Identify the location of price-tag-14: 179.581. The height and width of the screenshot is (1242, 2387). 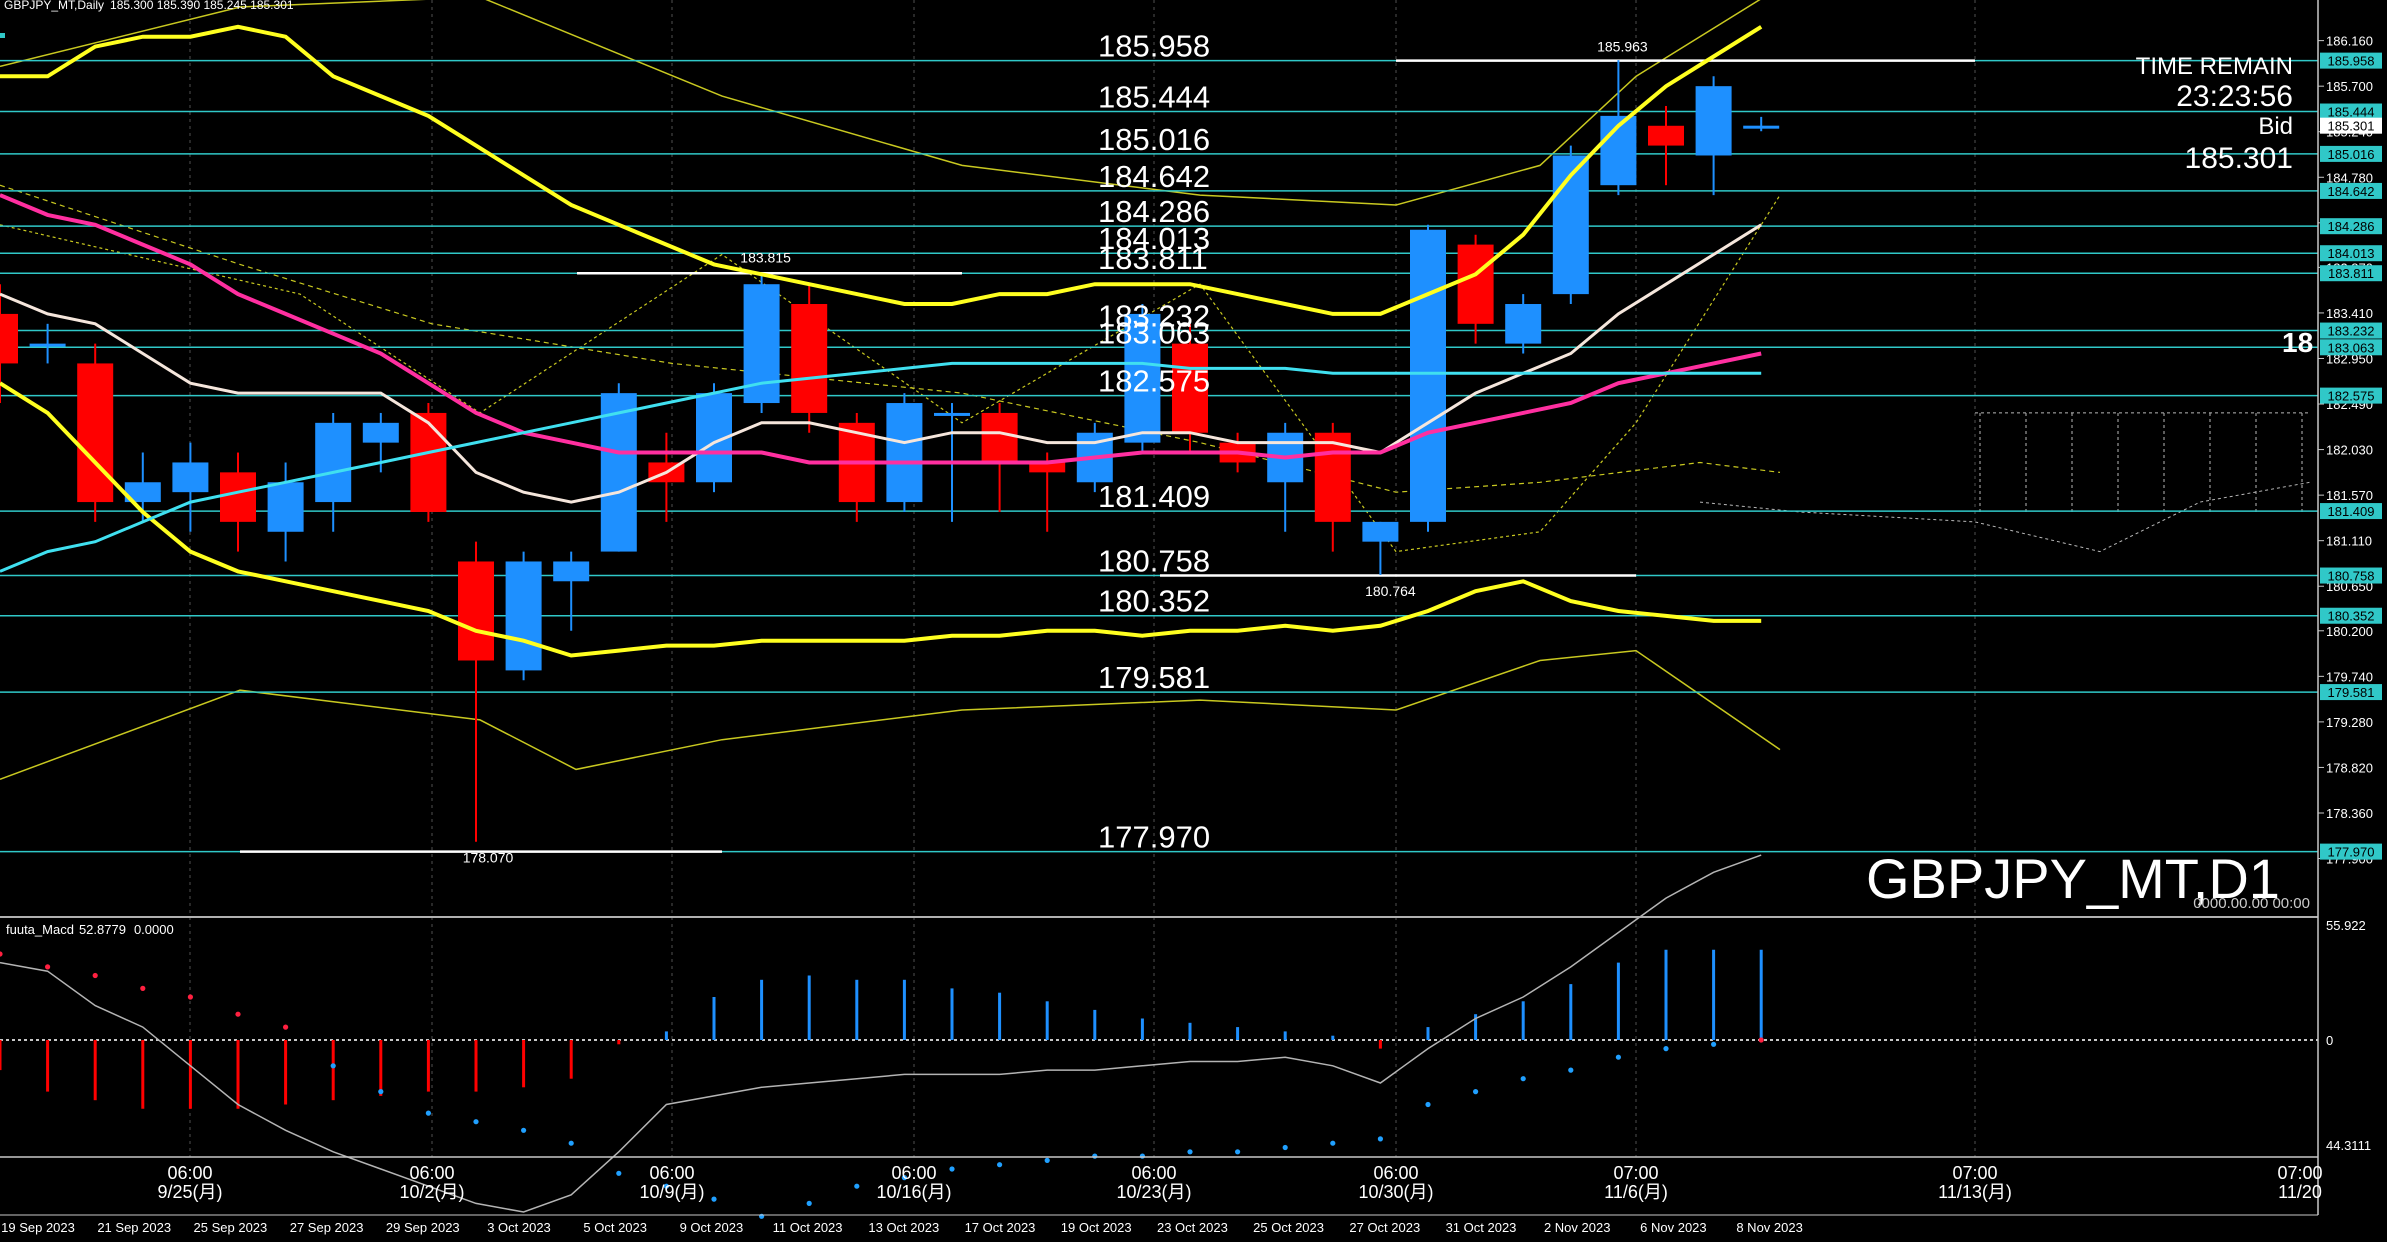
(2351, 692).